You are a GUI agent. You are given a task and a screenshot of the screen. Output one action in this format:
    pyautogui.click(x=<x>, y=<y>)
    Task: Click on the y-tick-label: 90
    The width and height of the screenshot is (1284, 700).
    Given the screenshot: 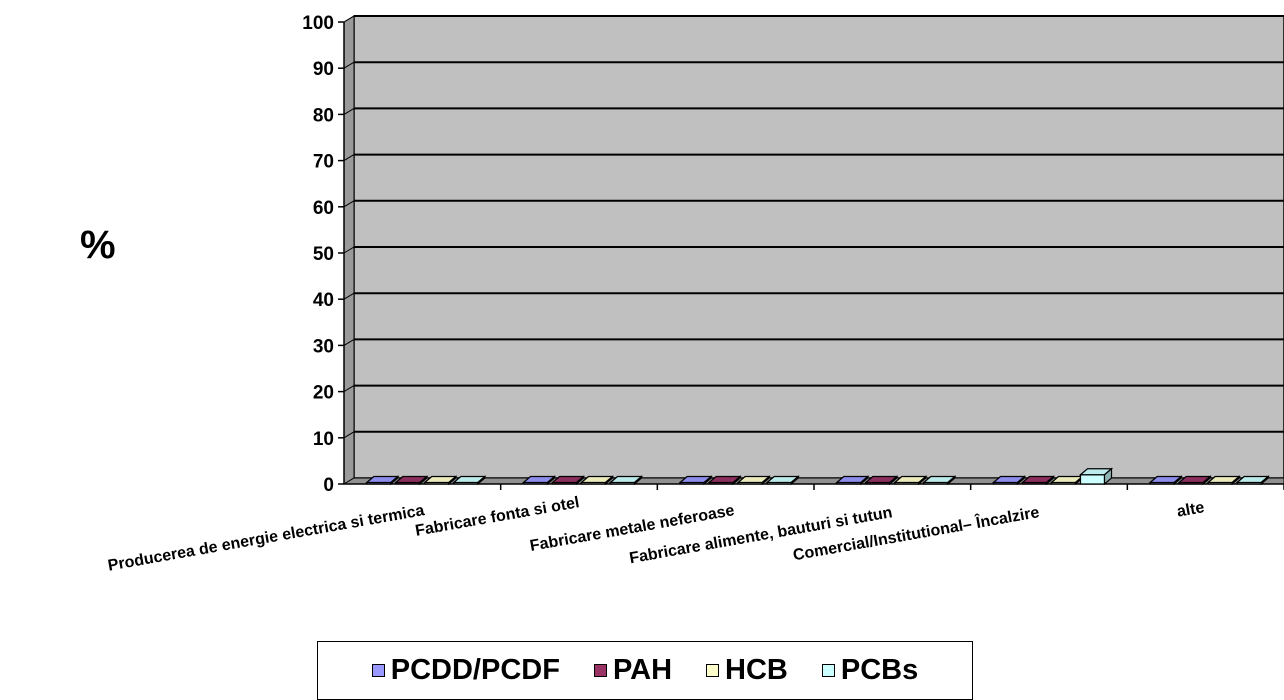 What is the action you would take?
    pyautogui.click(x=323, y=69)
    